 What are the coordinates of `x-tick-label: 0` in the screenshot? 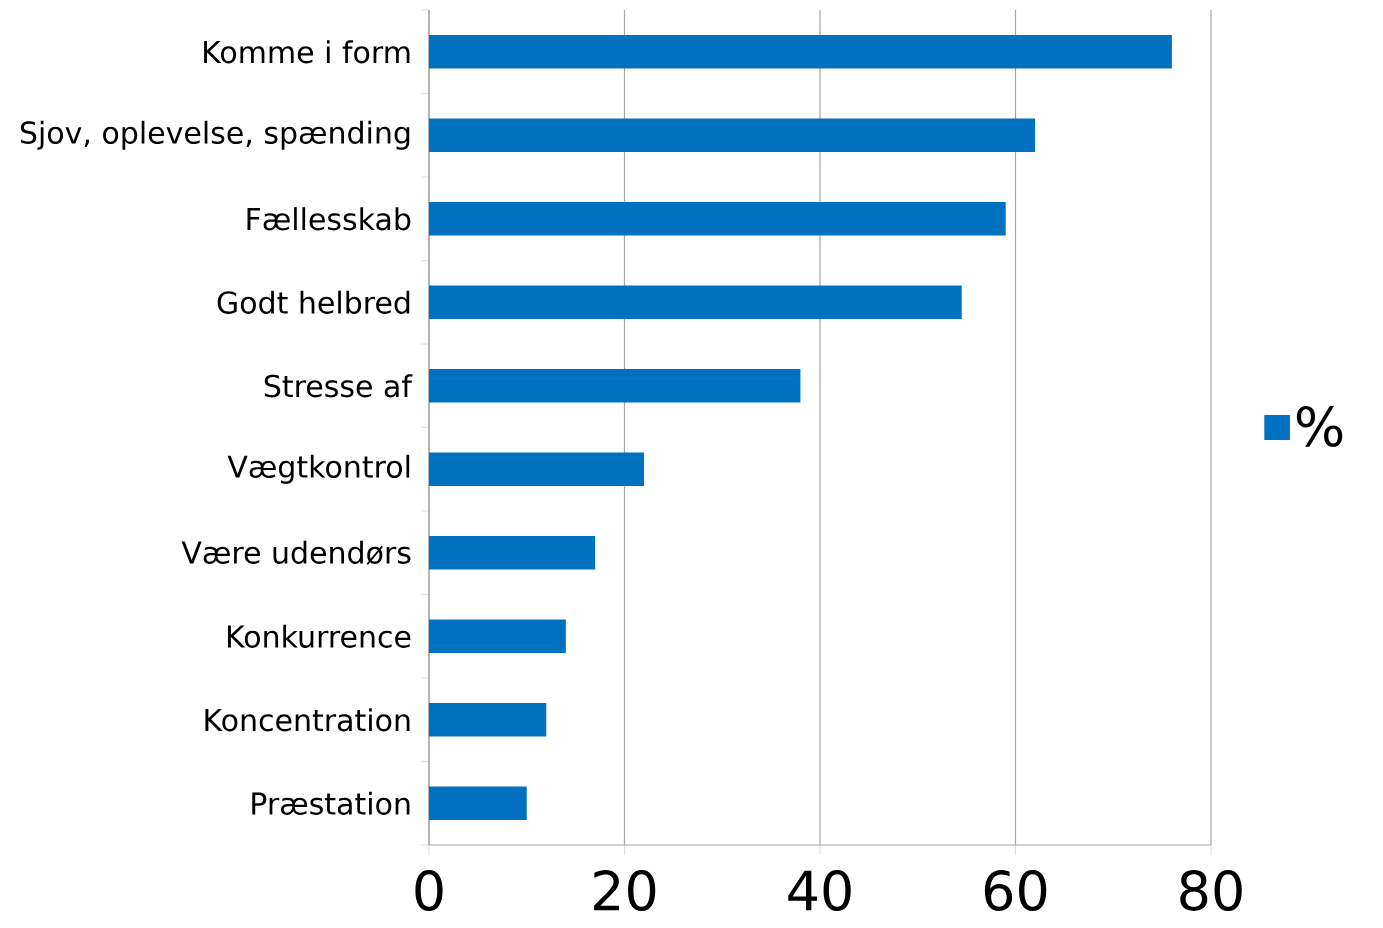 It's located at (429, 890).